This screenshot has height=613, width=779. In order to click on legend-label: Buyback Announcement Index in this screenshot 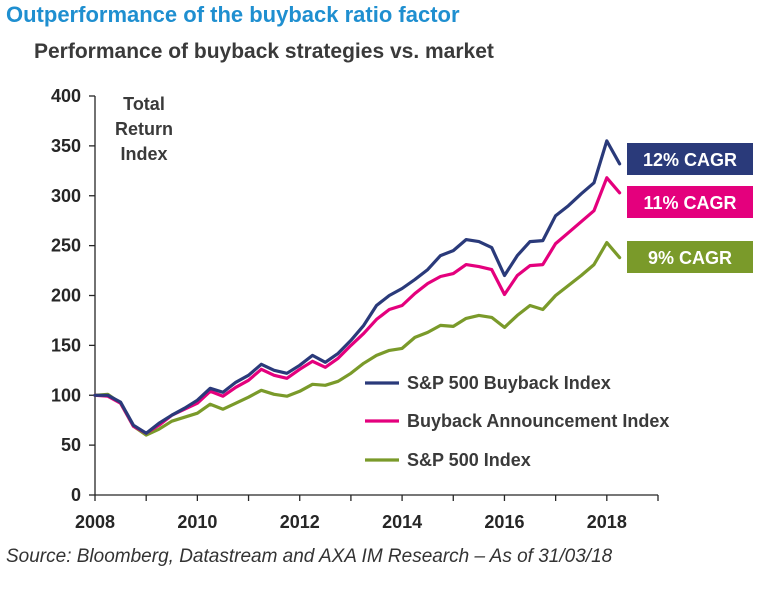, I will do `click(538, 421)`.